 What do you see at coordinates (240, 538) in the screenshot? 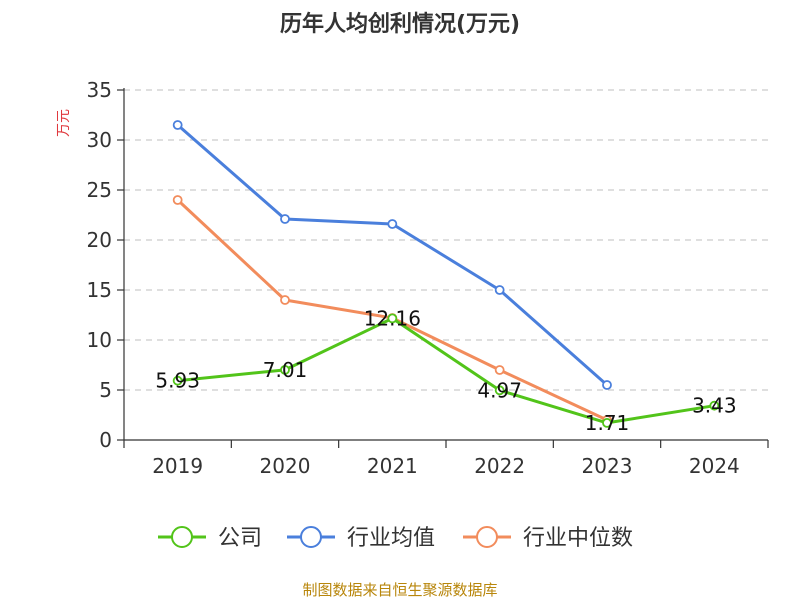
I see `legend-label: 公司` at bounding box center [240, 538].